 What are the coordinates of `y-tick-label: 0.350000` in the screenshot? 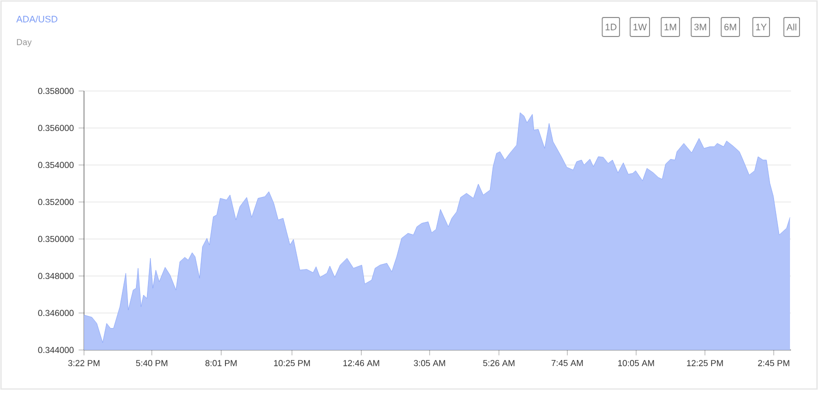 It's located at (56, 239).